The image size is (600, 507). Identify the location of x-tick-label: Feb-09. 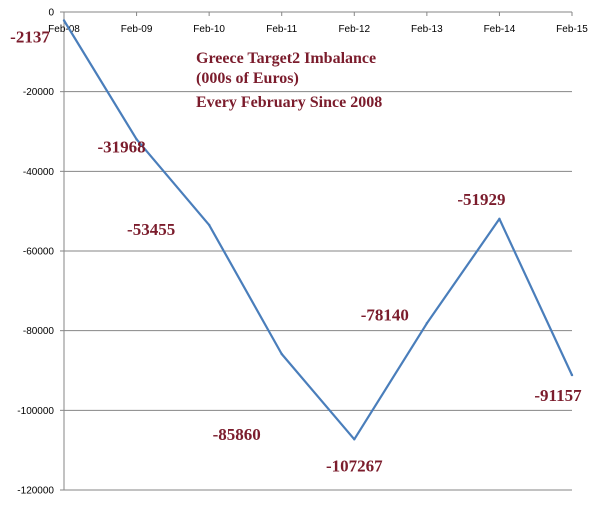
(137, 29).